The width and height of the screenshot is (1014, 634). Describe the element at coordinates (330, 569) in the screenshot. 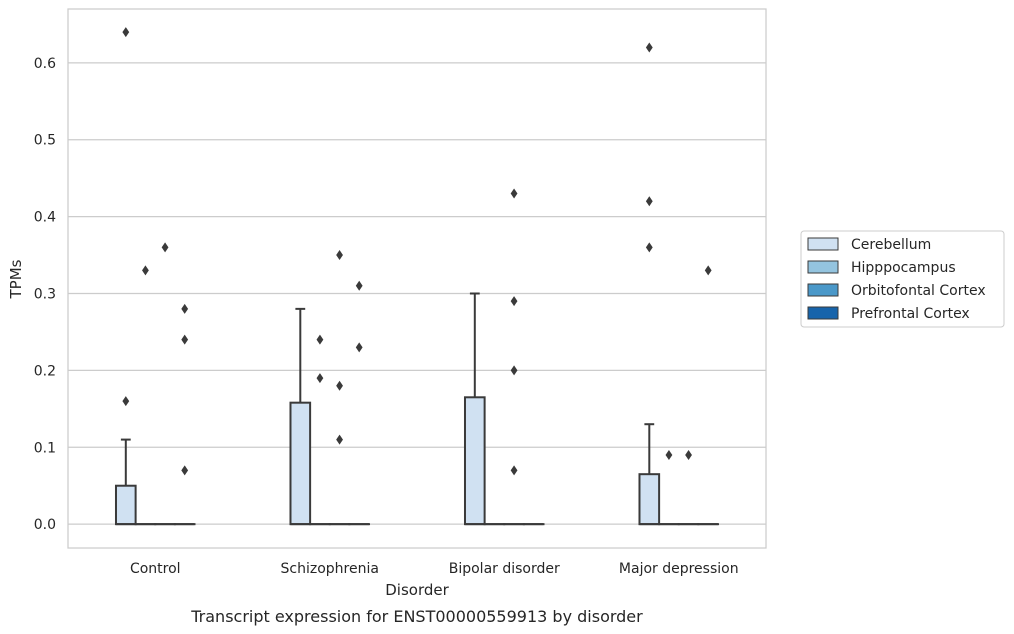

I see `x-tick-label: Schizophrenia` at that location.